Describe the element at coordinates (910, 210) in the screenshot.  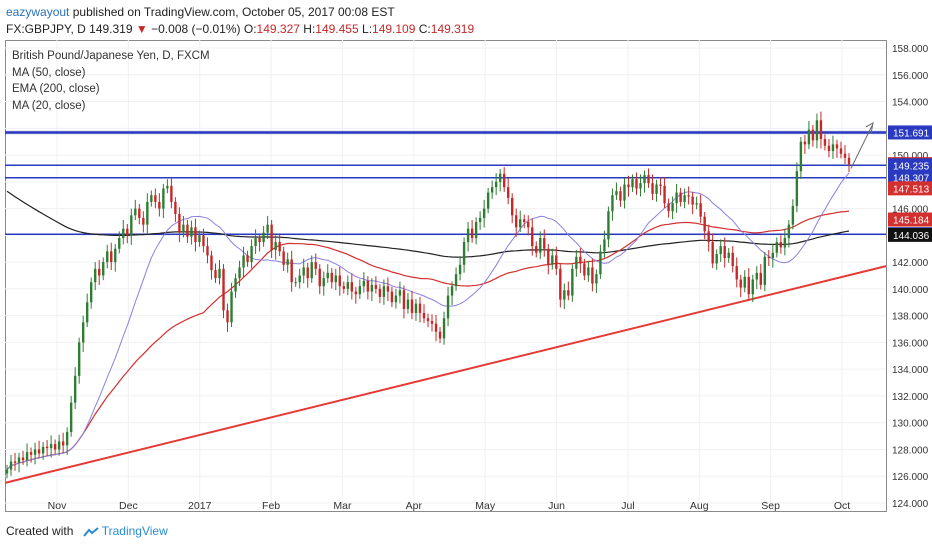
I see `y-tick-label: 146.000` at that location.